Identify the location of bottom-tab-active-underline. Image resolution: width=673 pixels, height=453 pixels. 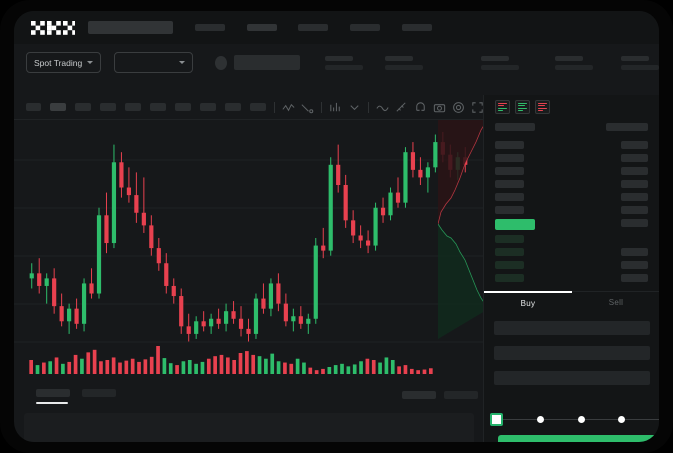
(52, 403).